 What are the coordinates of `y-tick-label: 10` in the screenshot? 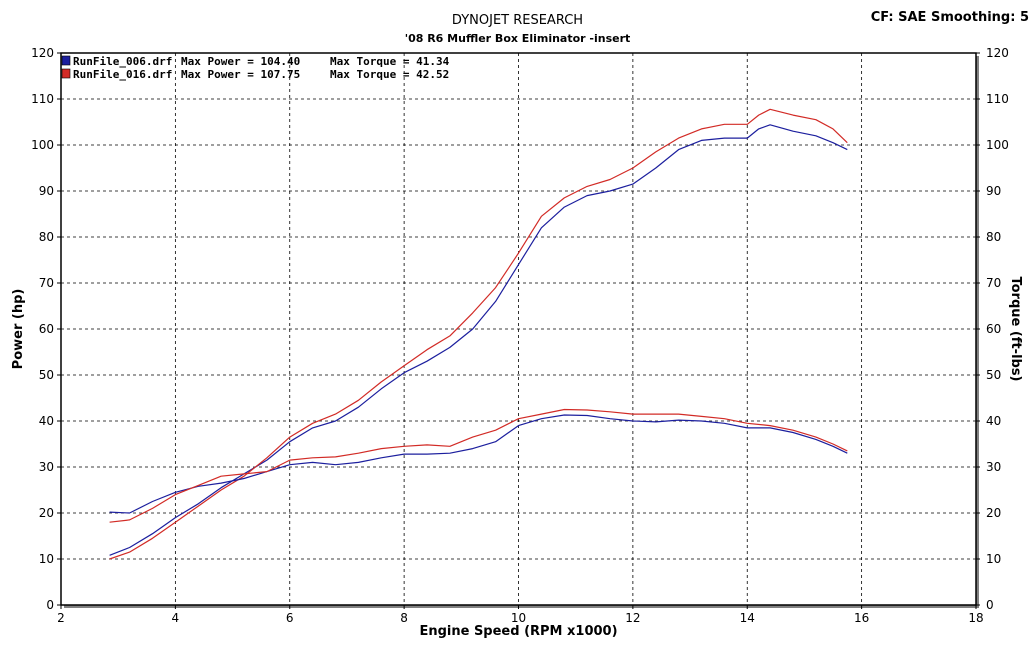 It's located at (46, 559).